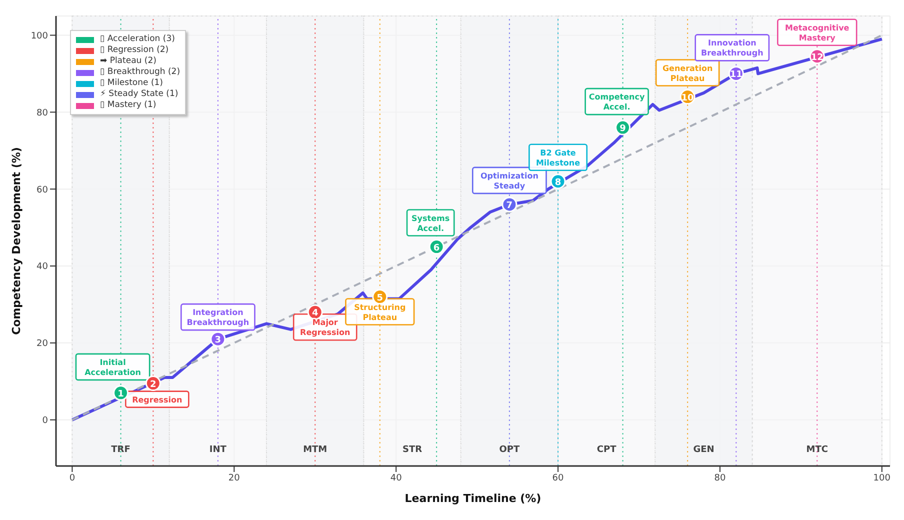  I want to click on band-label: STR, so click(412, 450).